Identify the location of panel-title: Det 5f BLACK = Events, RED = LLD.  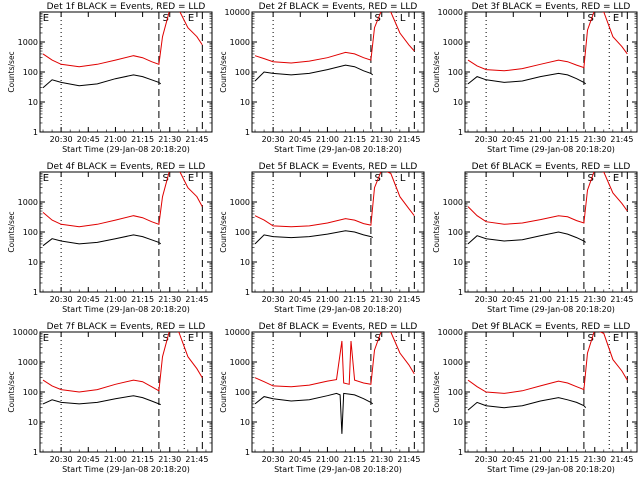
(338, 167).